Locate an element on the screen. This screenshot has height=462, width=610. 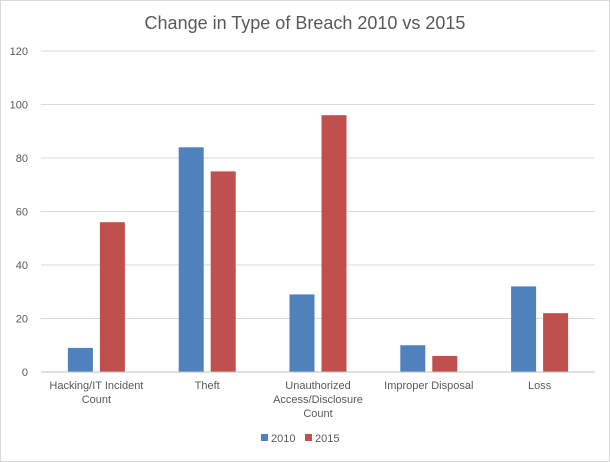
chart-title: Change in Type of Breach 2010 vs 2015 is located at coordinates (305, 23).